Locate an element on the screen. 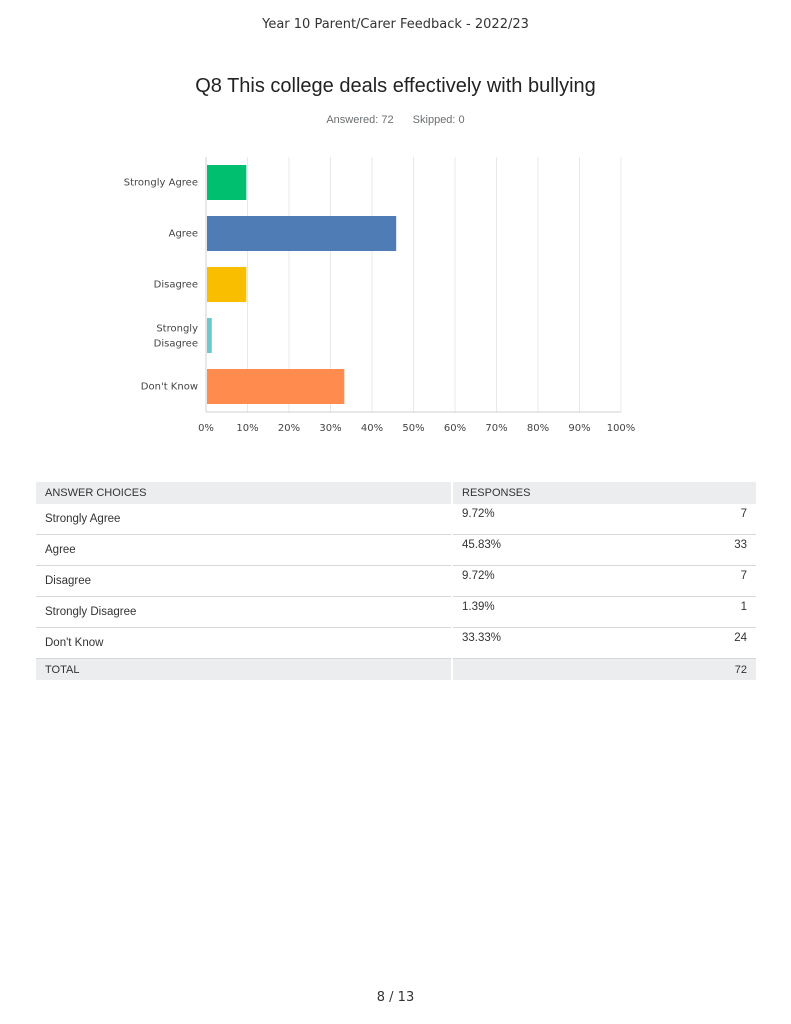 Image resolution: width=791 pixels, height=1024 pixels. table-row: Strongly Agree 9.72% 7 is located at coordinates (396, 519).